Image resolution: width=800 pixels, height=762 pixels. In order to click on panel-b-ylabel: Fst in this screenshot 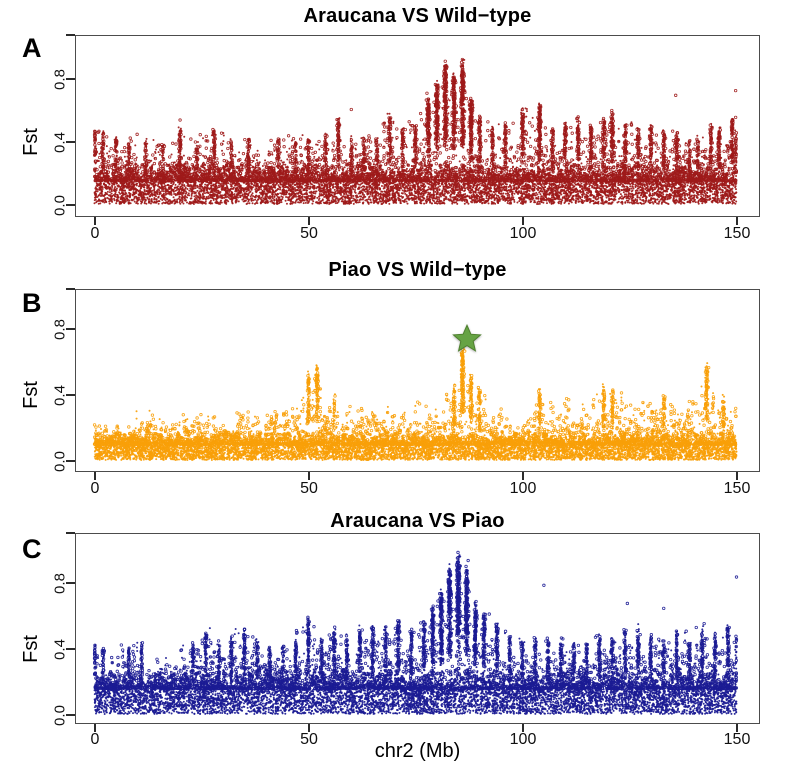, I will do `click(31, 395)`.